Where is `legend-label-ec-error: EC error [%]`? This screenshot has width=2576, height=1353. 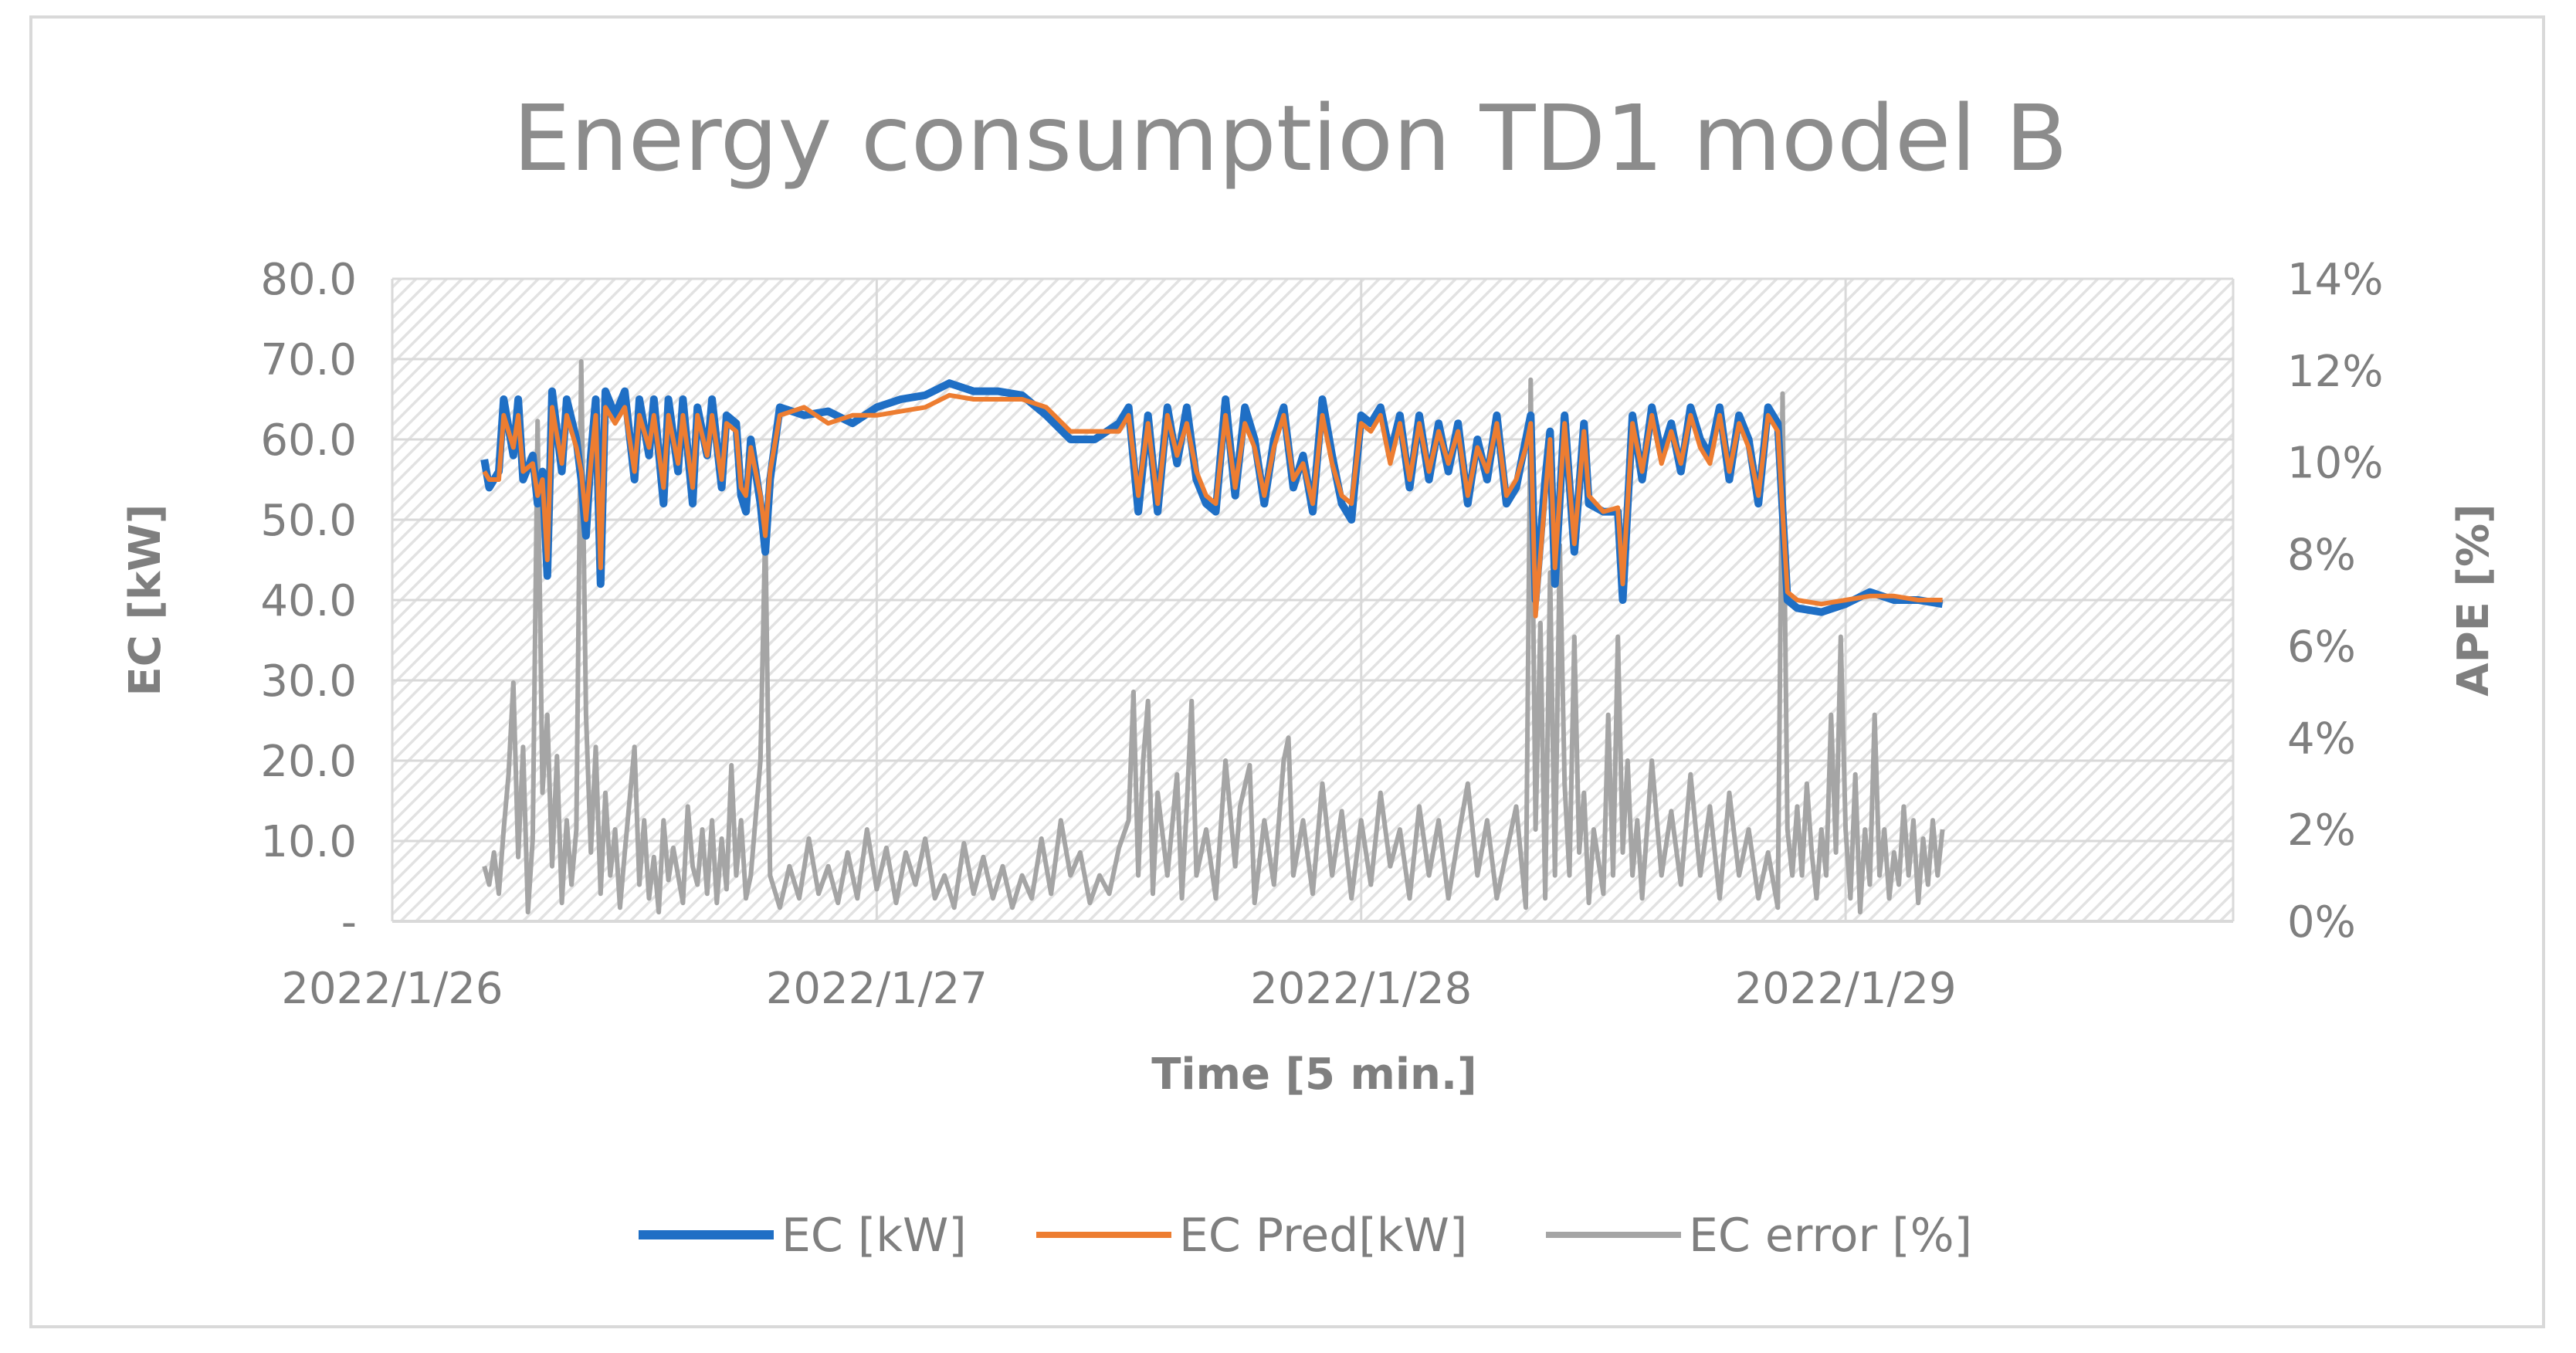
legend-label-ec-error: EC error [%] is located at coordinates (1830, 1236).